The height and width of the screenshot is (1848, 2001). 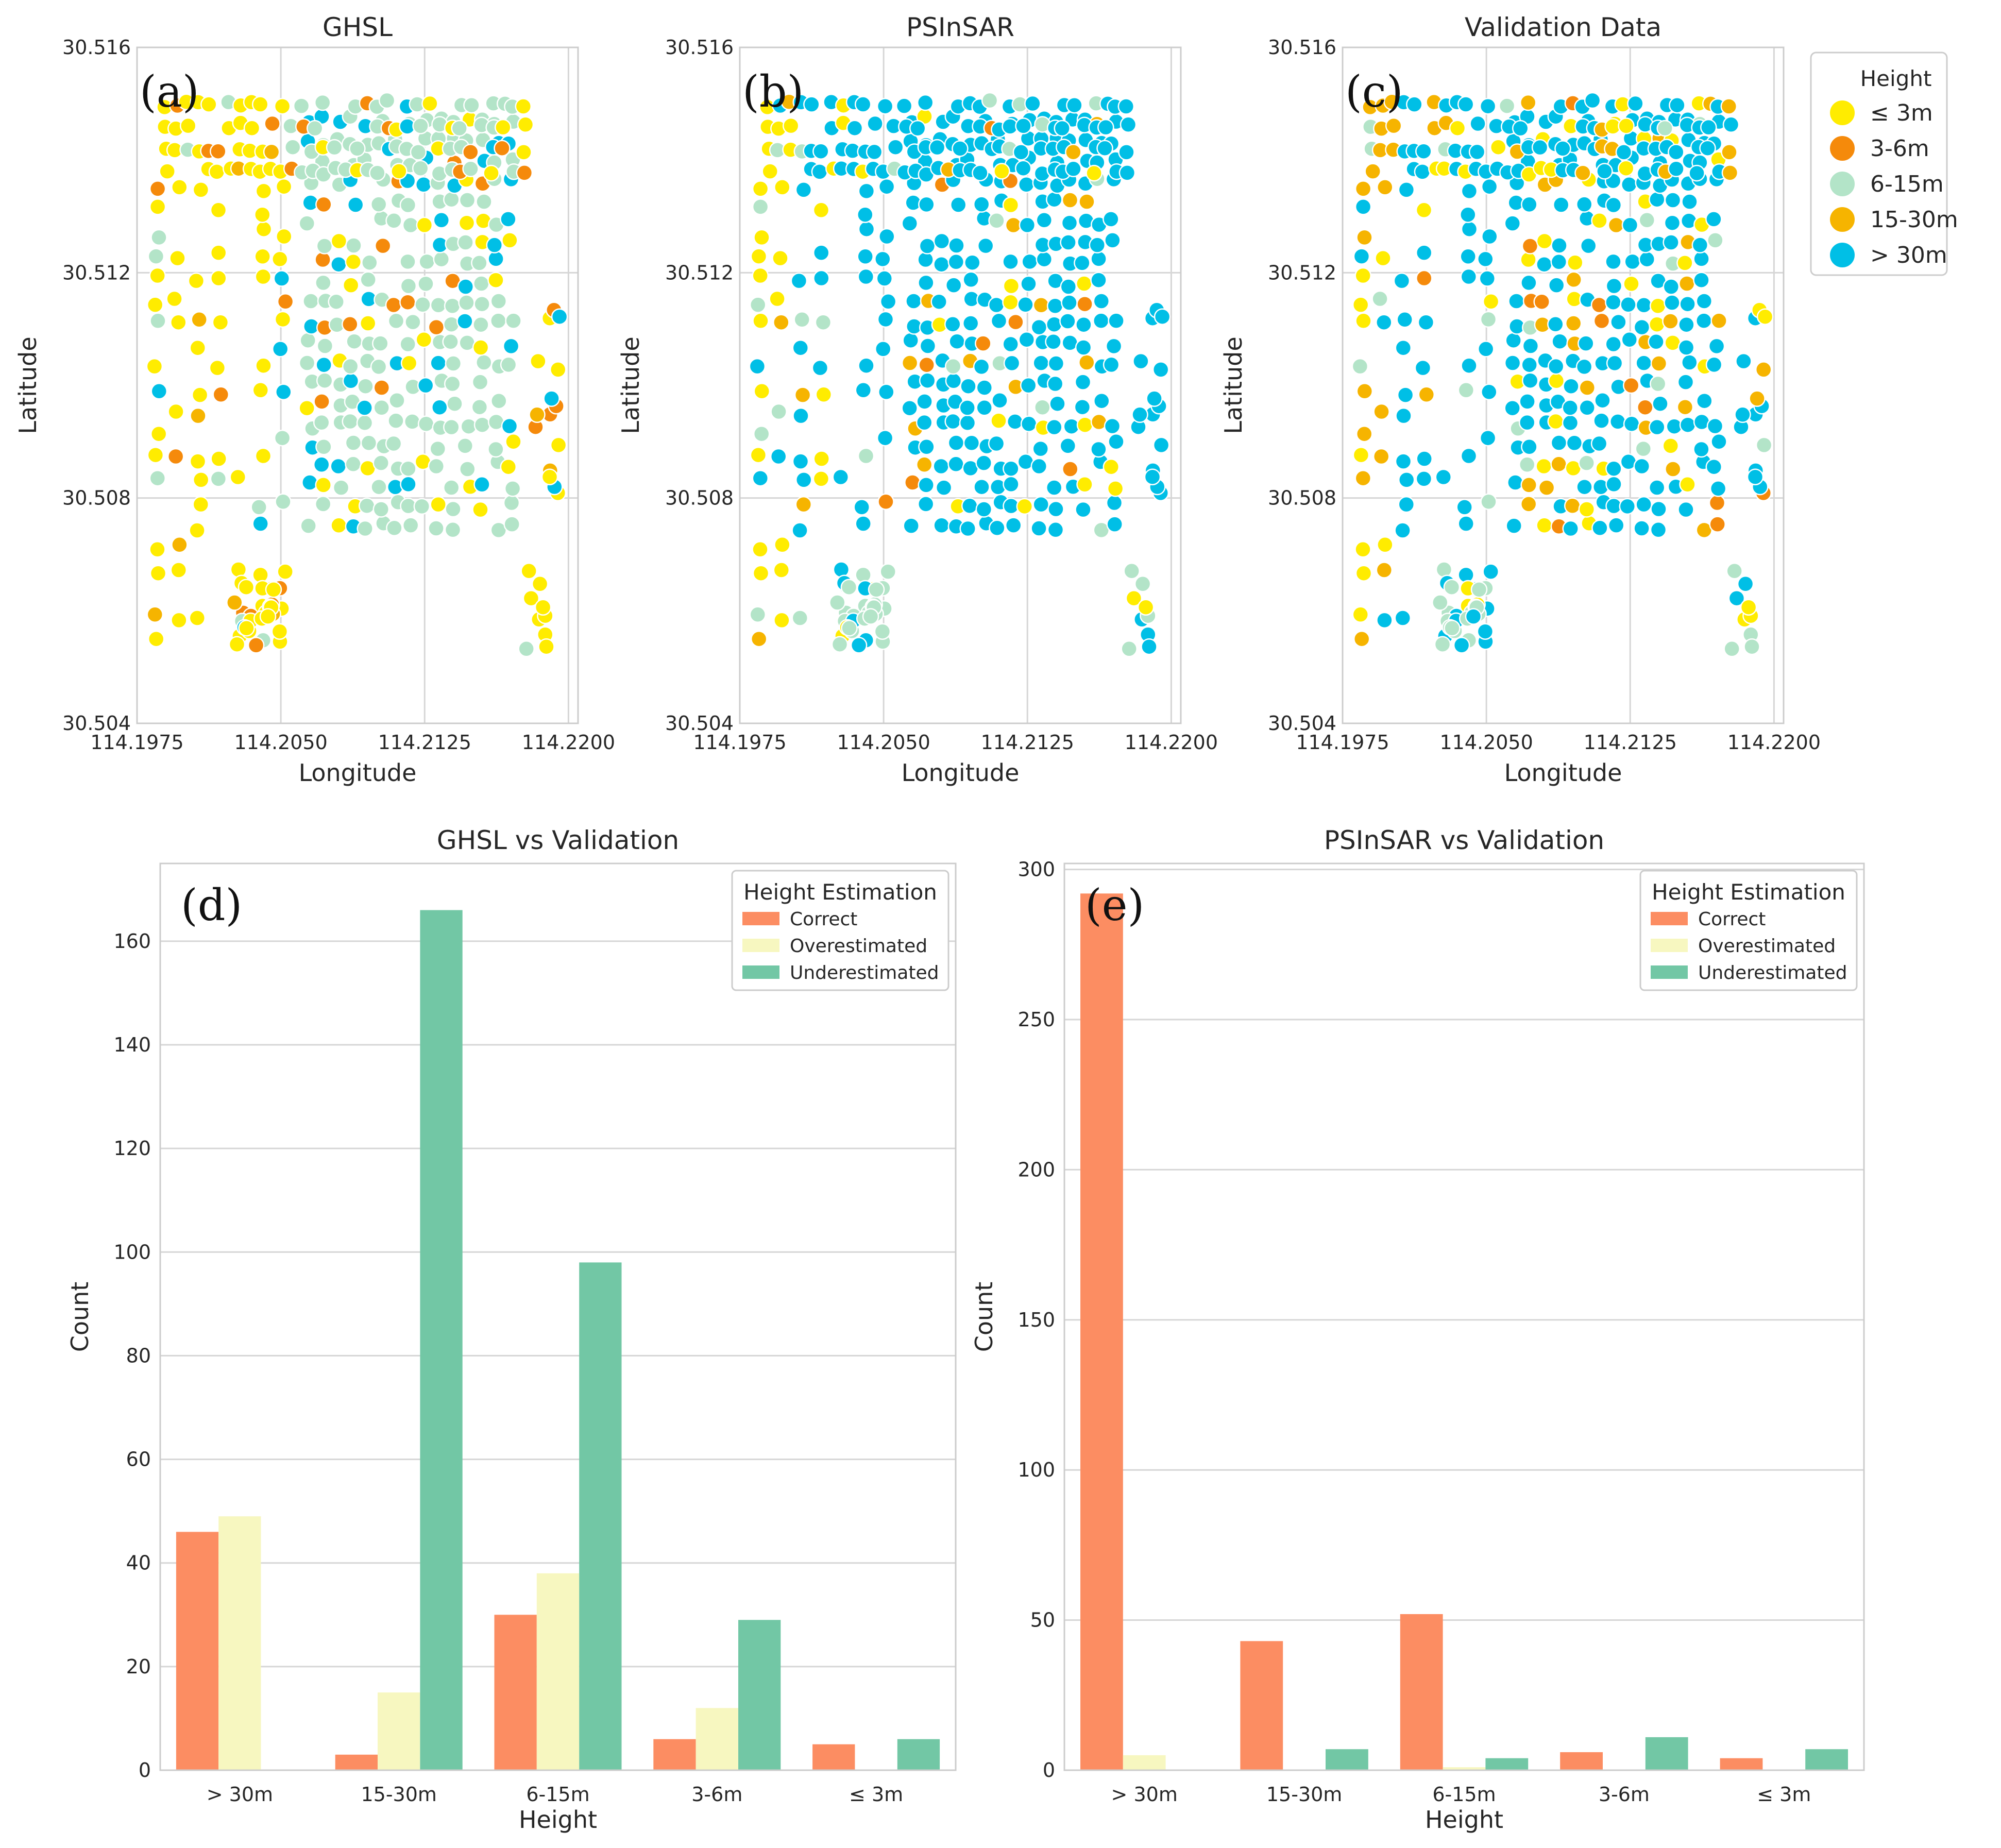 What do you see at coordinates (1563, 773) in the screenshot?
I see `x-axis-label: Longitude` at bounding box center [1563, 773].